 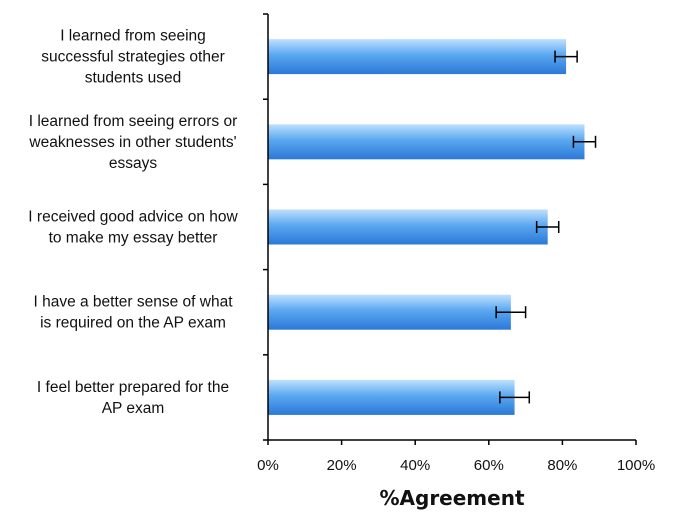 I want to click on category-label-4: I feel better prepared for the AP exam, so click(x=133, y=398).